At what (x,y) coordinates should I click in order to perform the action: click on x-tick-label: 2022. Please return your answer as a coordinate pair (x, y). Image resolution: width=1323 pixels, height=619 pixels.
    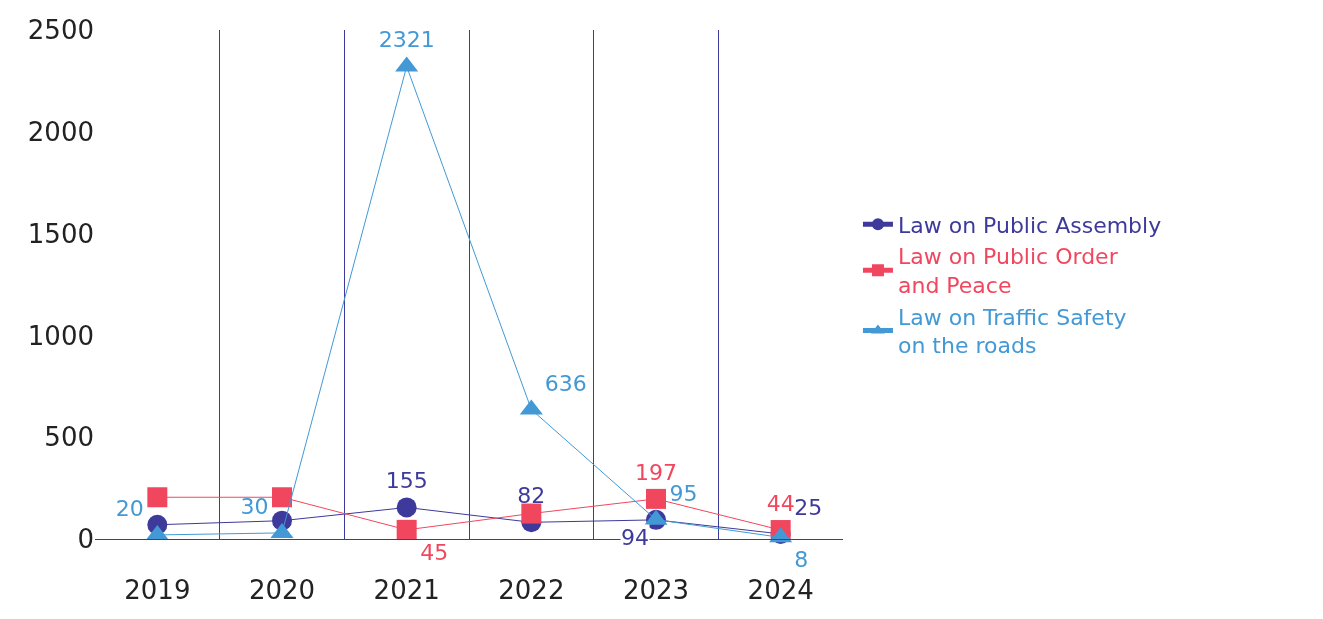
    Looking at the image, I should click on (531, 590).